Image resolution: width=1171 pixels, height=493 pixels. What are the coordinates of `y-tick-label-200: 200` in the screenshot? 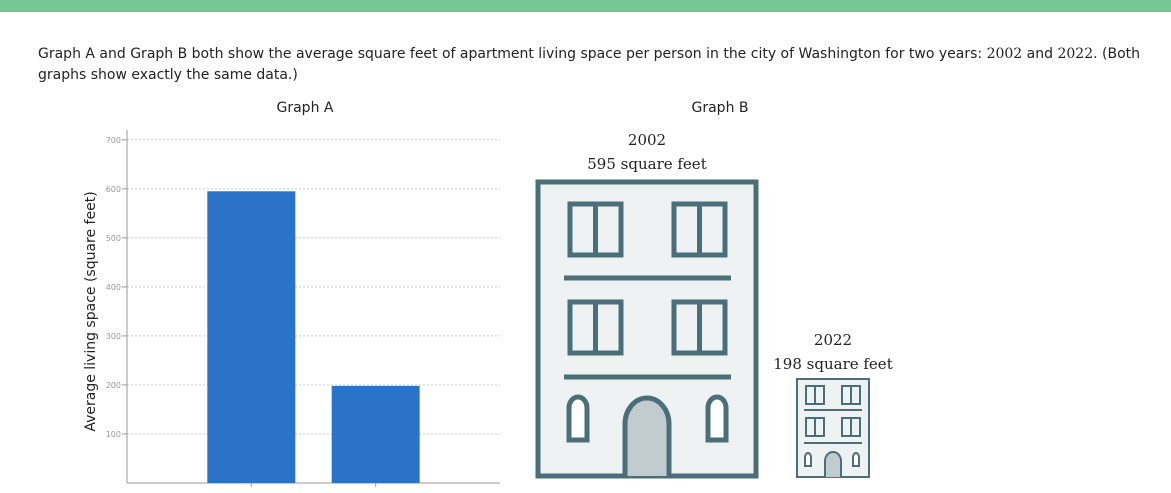 It's located at (113, 385).